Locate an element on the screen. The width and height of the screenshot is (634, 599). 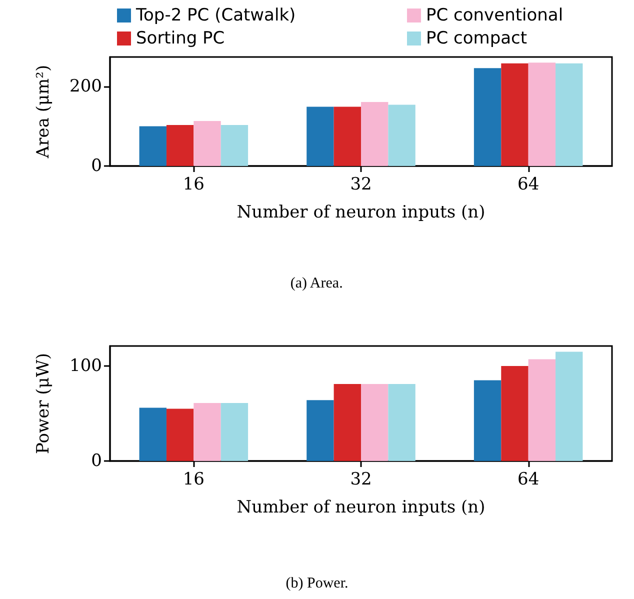
text: (b) Power. is located at coordinates (317, 584).